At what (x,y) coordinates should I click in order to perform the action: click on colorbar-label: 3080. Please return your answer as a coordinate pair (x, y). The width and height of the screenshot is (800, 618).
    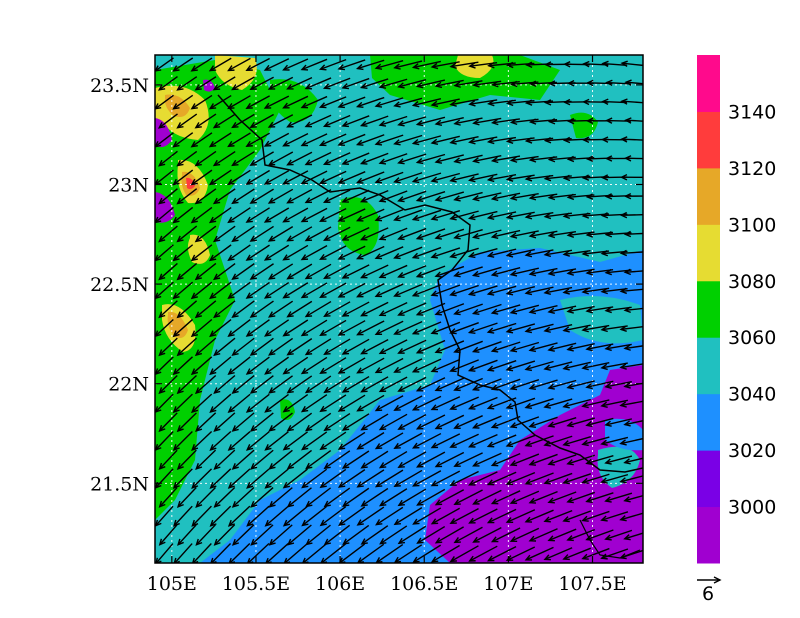
    Looking at the image, I should click on (752, 282).